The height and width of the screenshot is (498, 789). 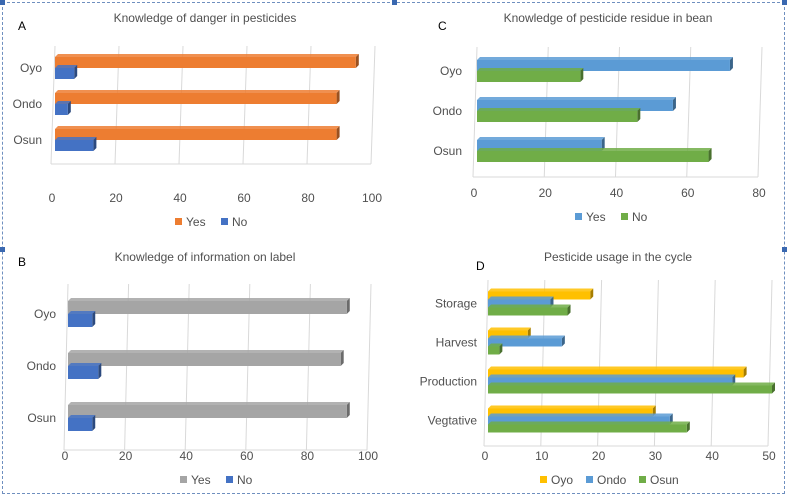 I want to click on category-label: Vegtative, so click(x=453, y=421).